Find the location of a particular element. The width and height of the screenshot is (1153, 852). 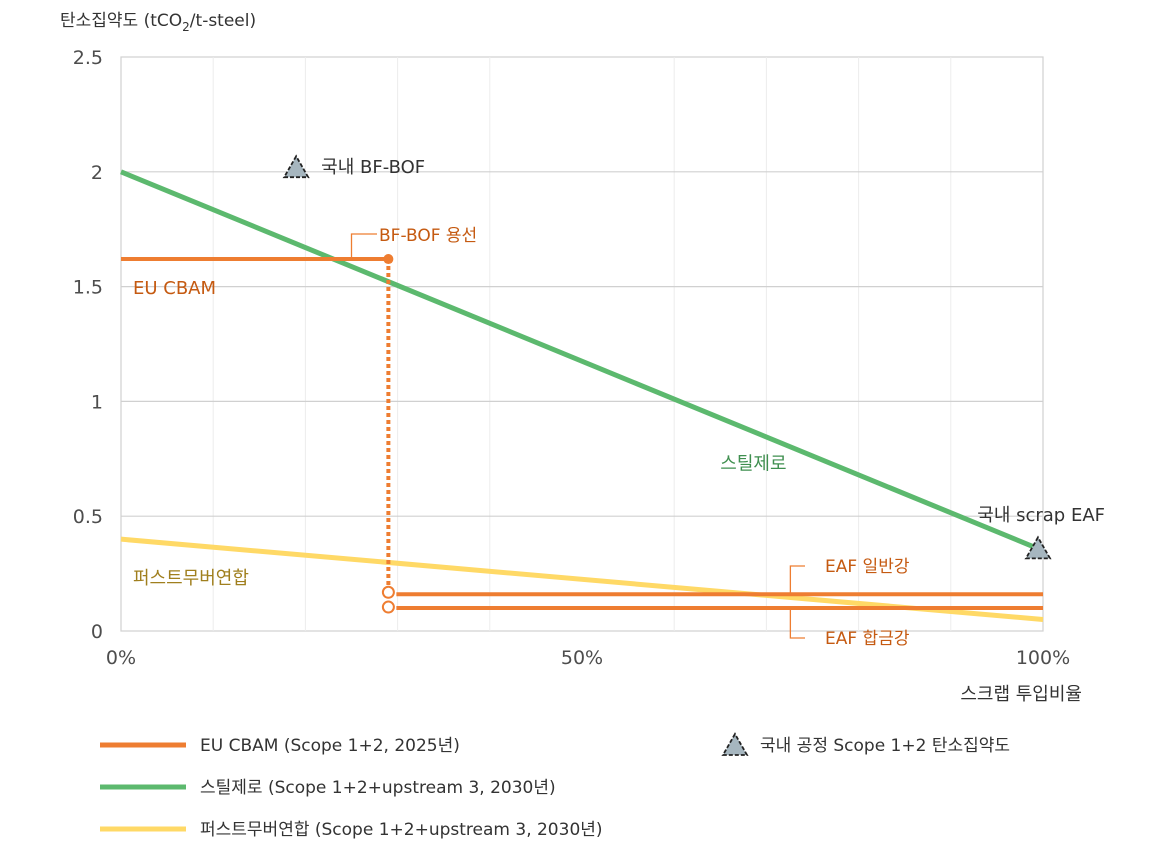

first-mover-label: 퍼스트무버연합 is located at coordinates (191, 578).